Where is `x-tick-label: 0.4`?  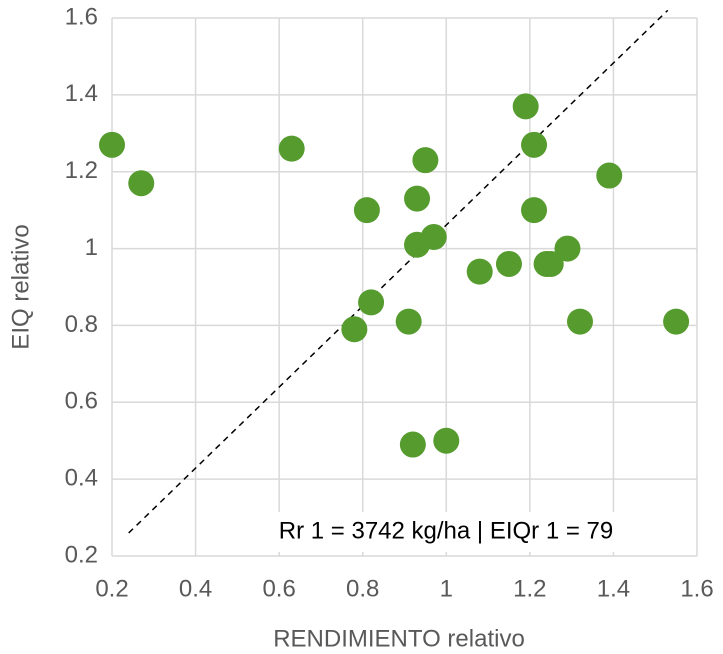
x-tick-label: 0.4 is located at coordinates (195, 588).